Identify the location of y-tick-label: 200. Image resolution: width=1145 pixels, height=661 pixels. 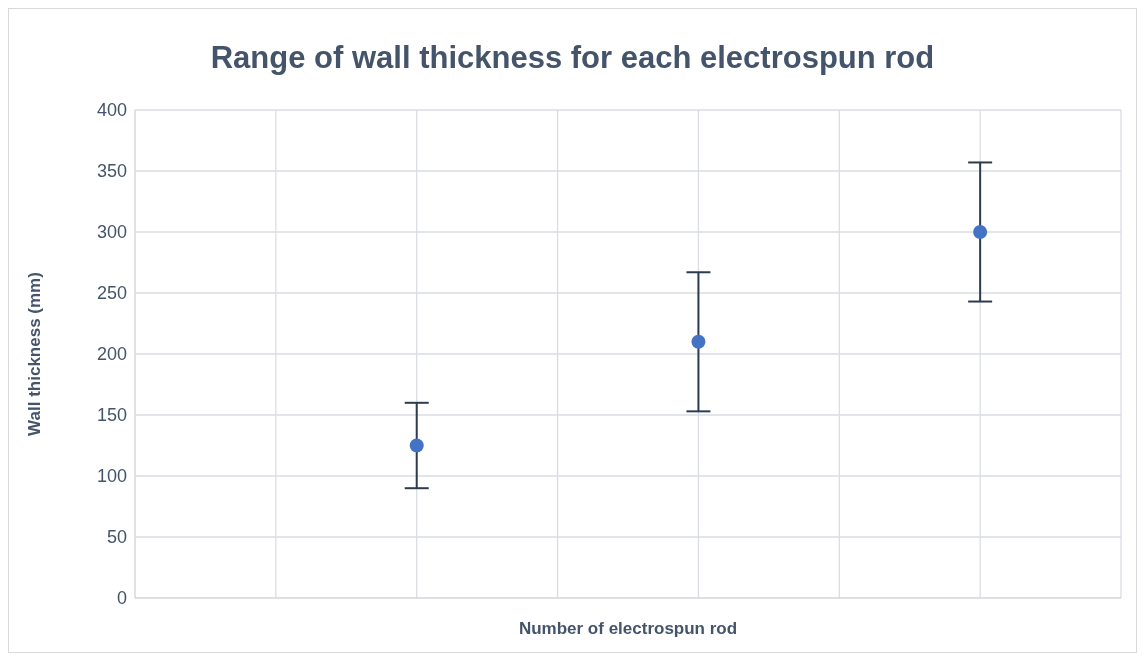
(111, 354).